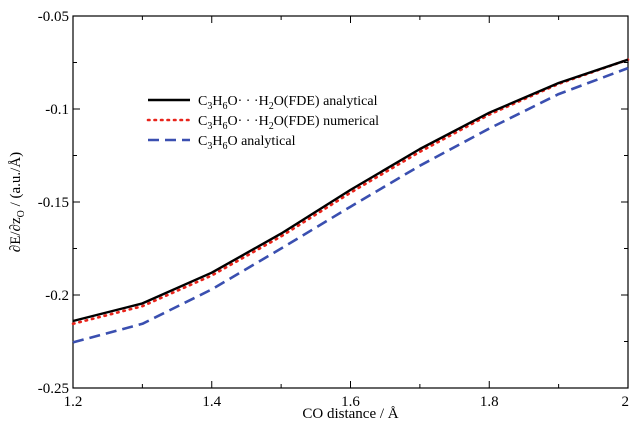  Describe the element at coordinates (326, 121) in the screenshot. I see `legend-text-part: O(FDE) numerical` at that location.